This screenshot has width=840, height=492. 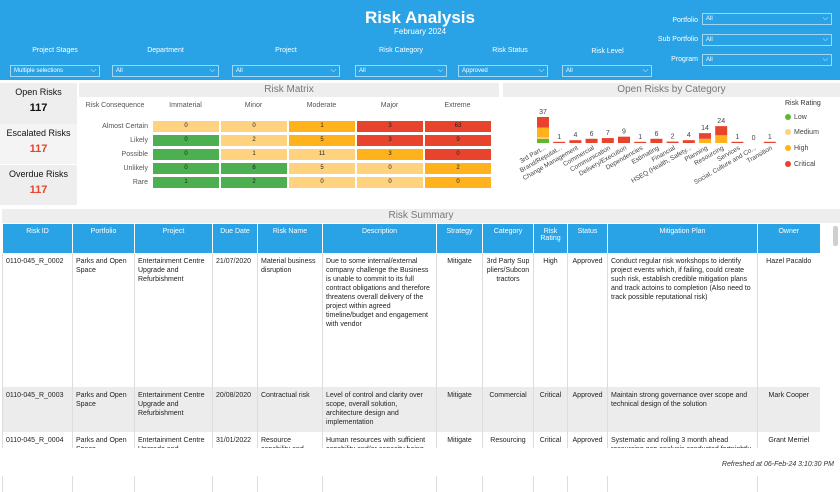 I want to click on cell-risk-id: 0110-045_R_0003, so click(x=37, y=409).